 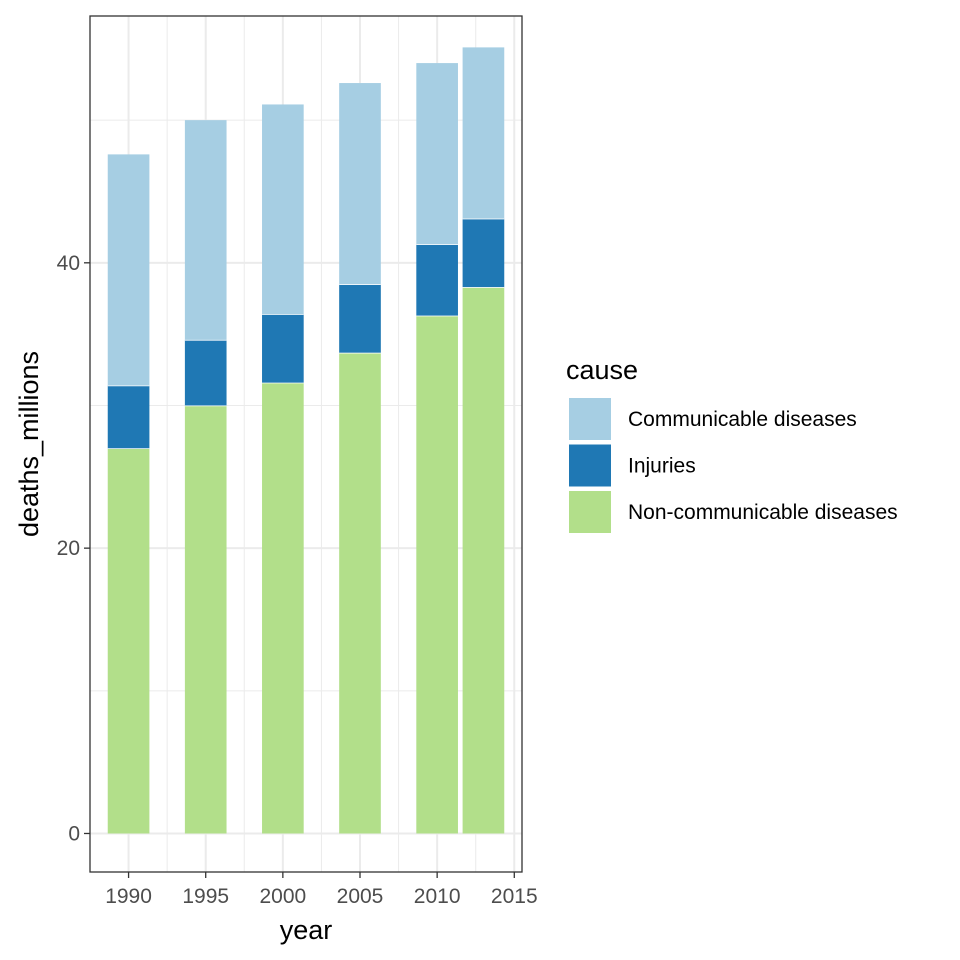 What do you see at coordinates (321, 890) in the screenshot?
I see `x-axis: 1990 1995 2000 2005 2010 2015` at bounding box center [321, 890].